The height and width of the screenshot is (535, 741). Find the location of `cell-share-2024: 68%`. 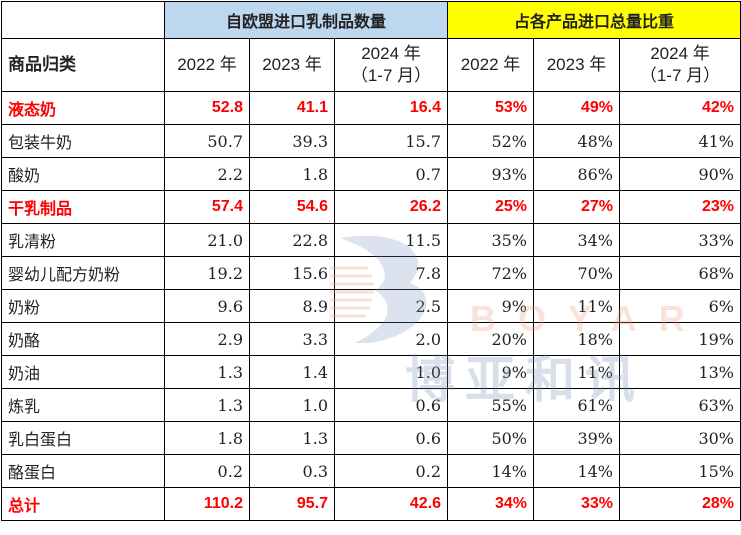

cell-share-2024: 68% is located at coordinates (680, 273).